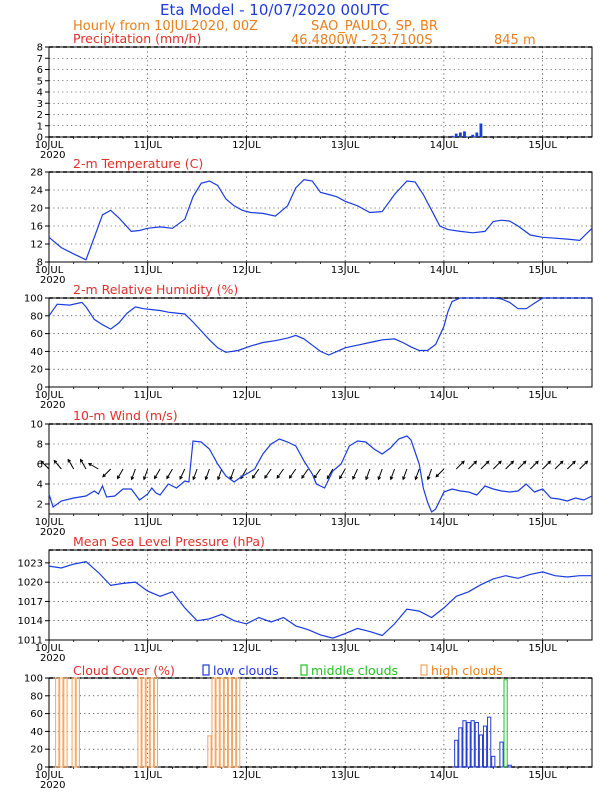  What do you see at coordinates (374, 26) in the screenshot?
I see `station-name: SAO_PAULO, SP, BR` at bounding box center [374, 26].